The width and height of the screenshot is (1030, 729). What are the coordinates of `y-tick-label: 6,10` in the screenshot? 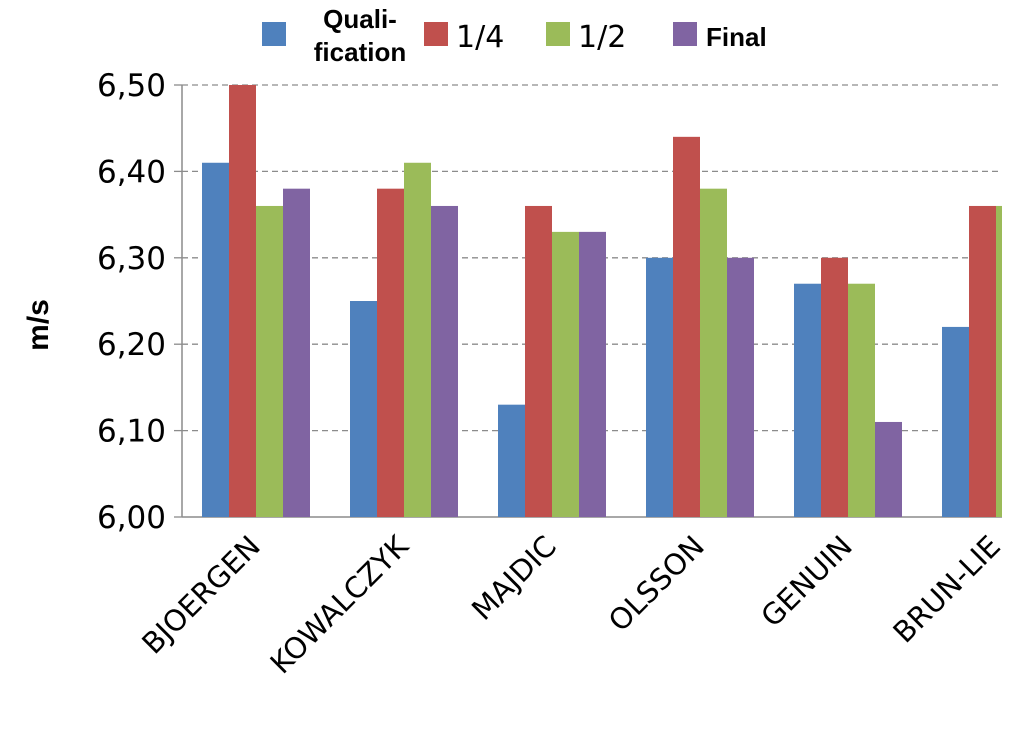 It's located at (131, 432).